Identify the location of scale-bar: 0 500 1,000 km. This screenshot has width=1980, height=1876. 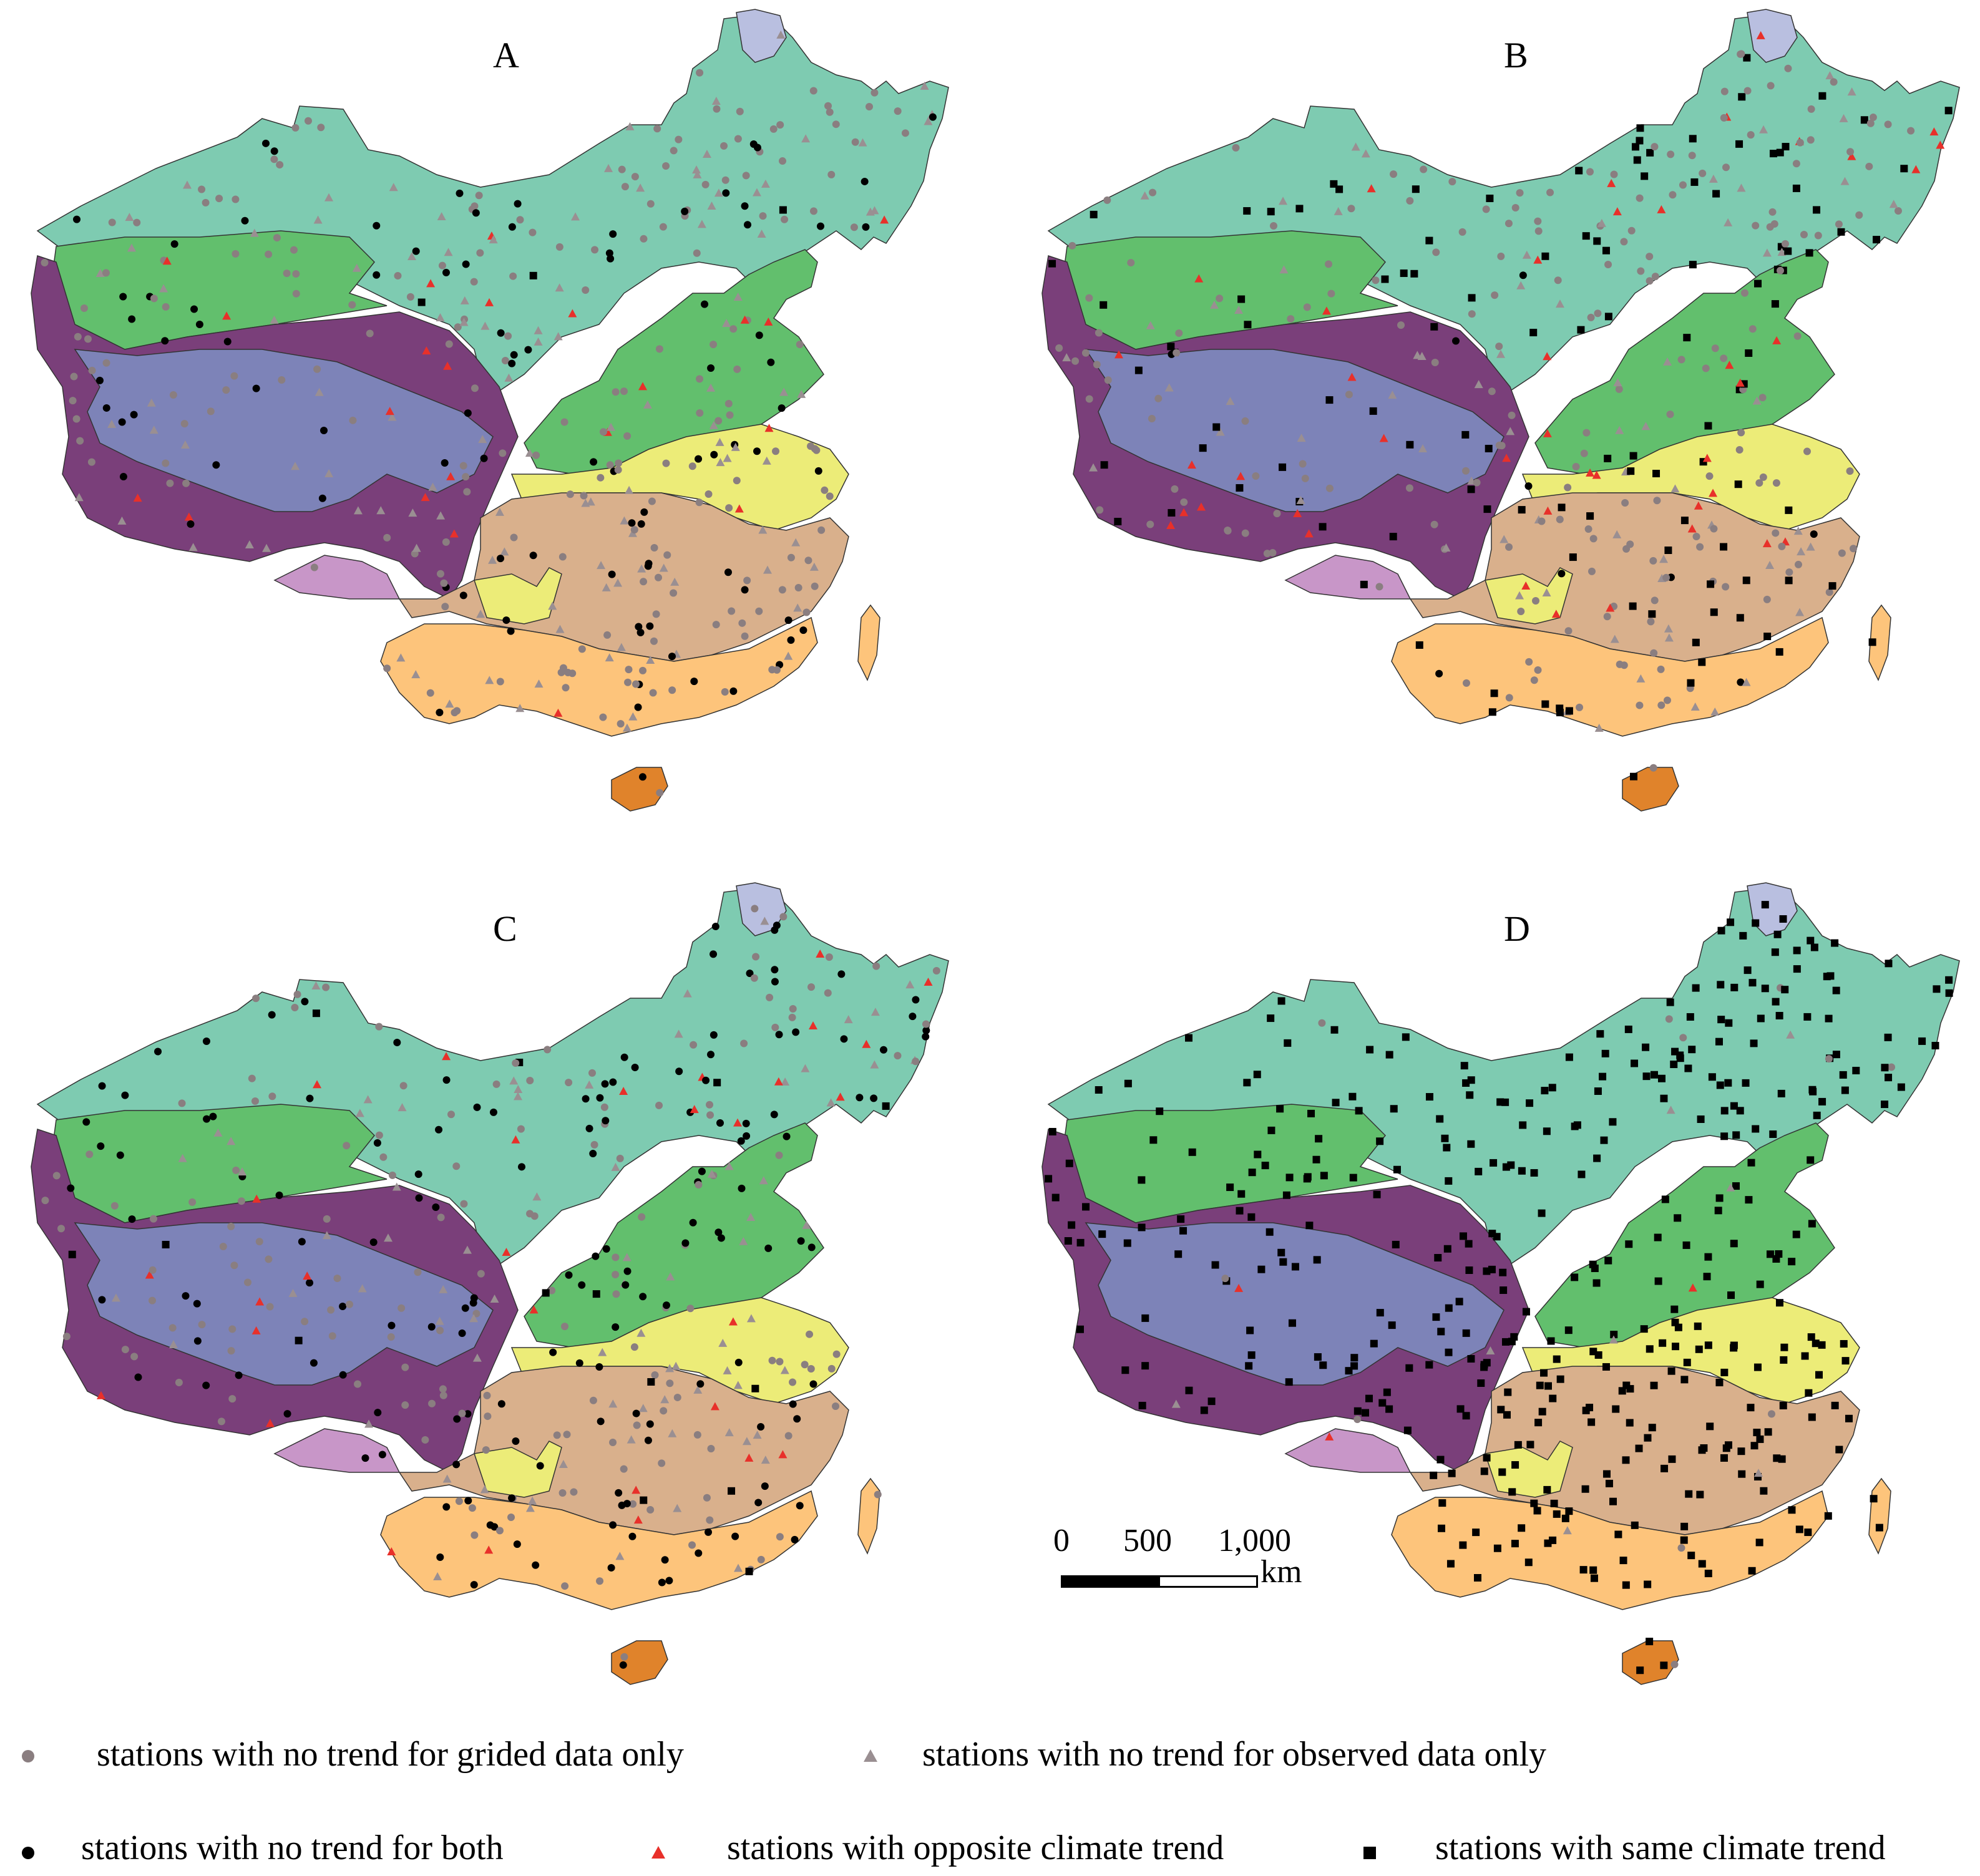
(1192, 1559).